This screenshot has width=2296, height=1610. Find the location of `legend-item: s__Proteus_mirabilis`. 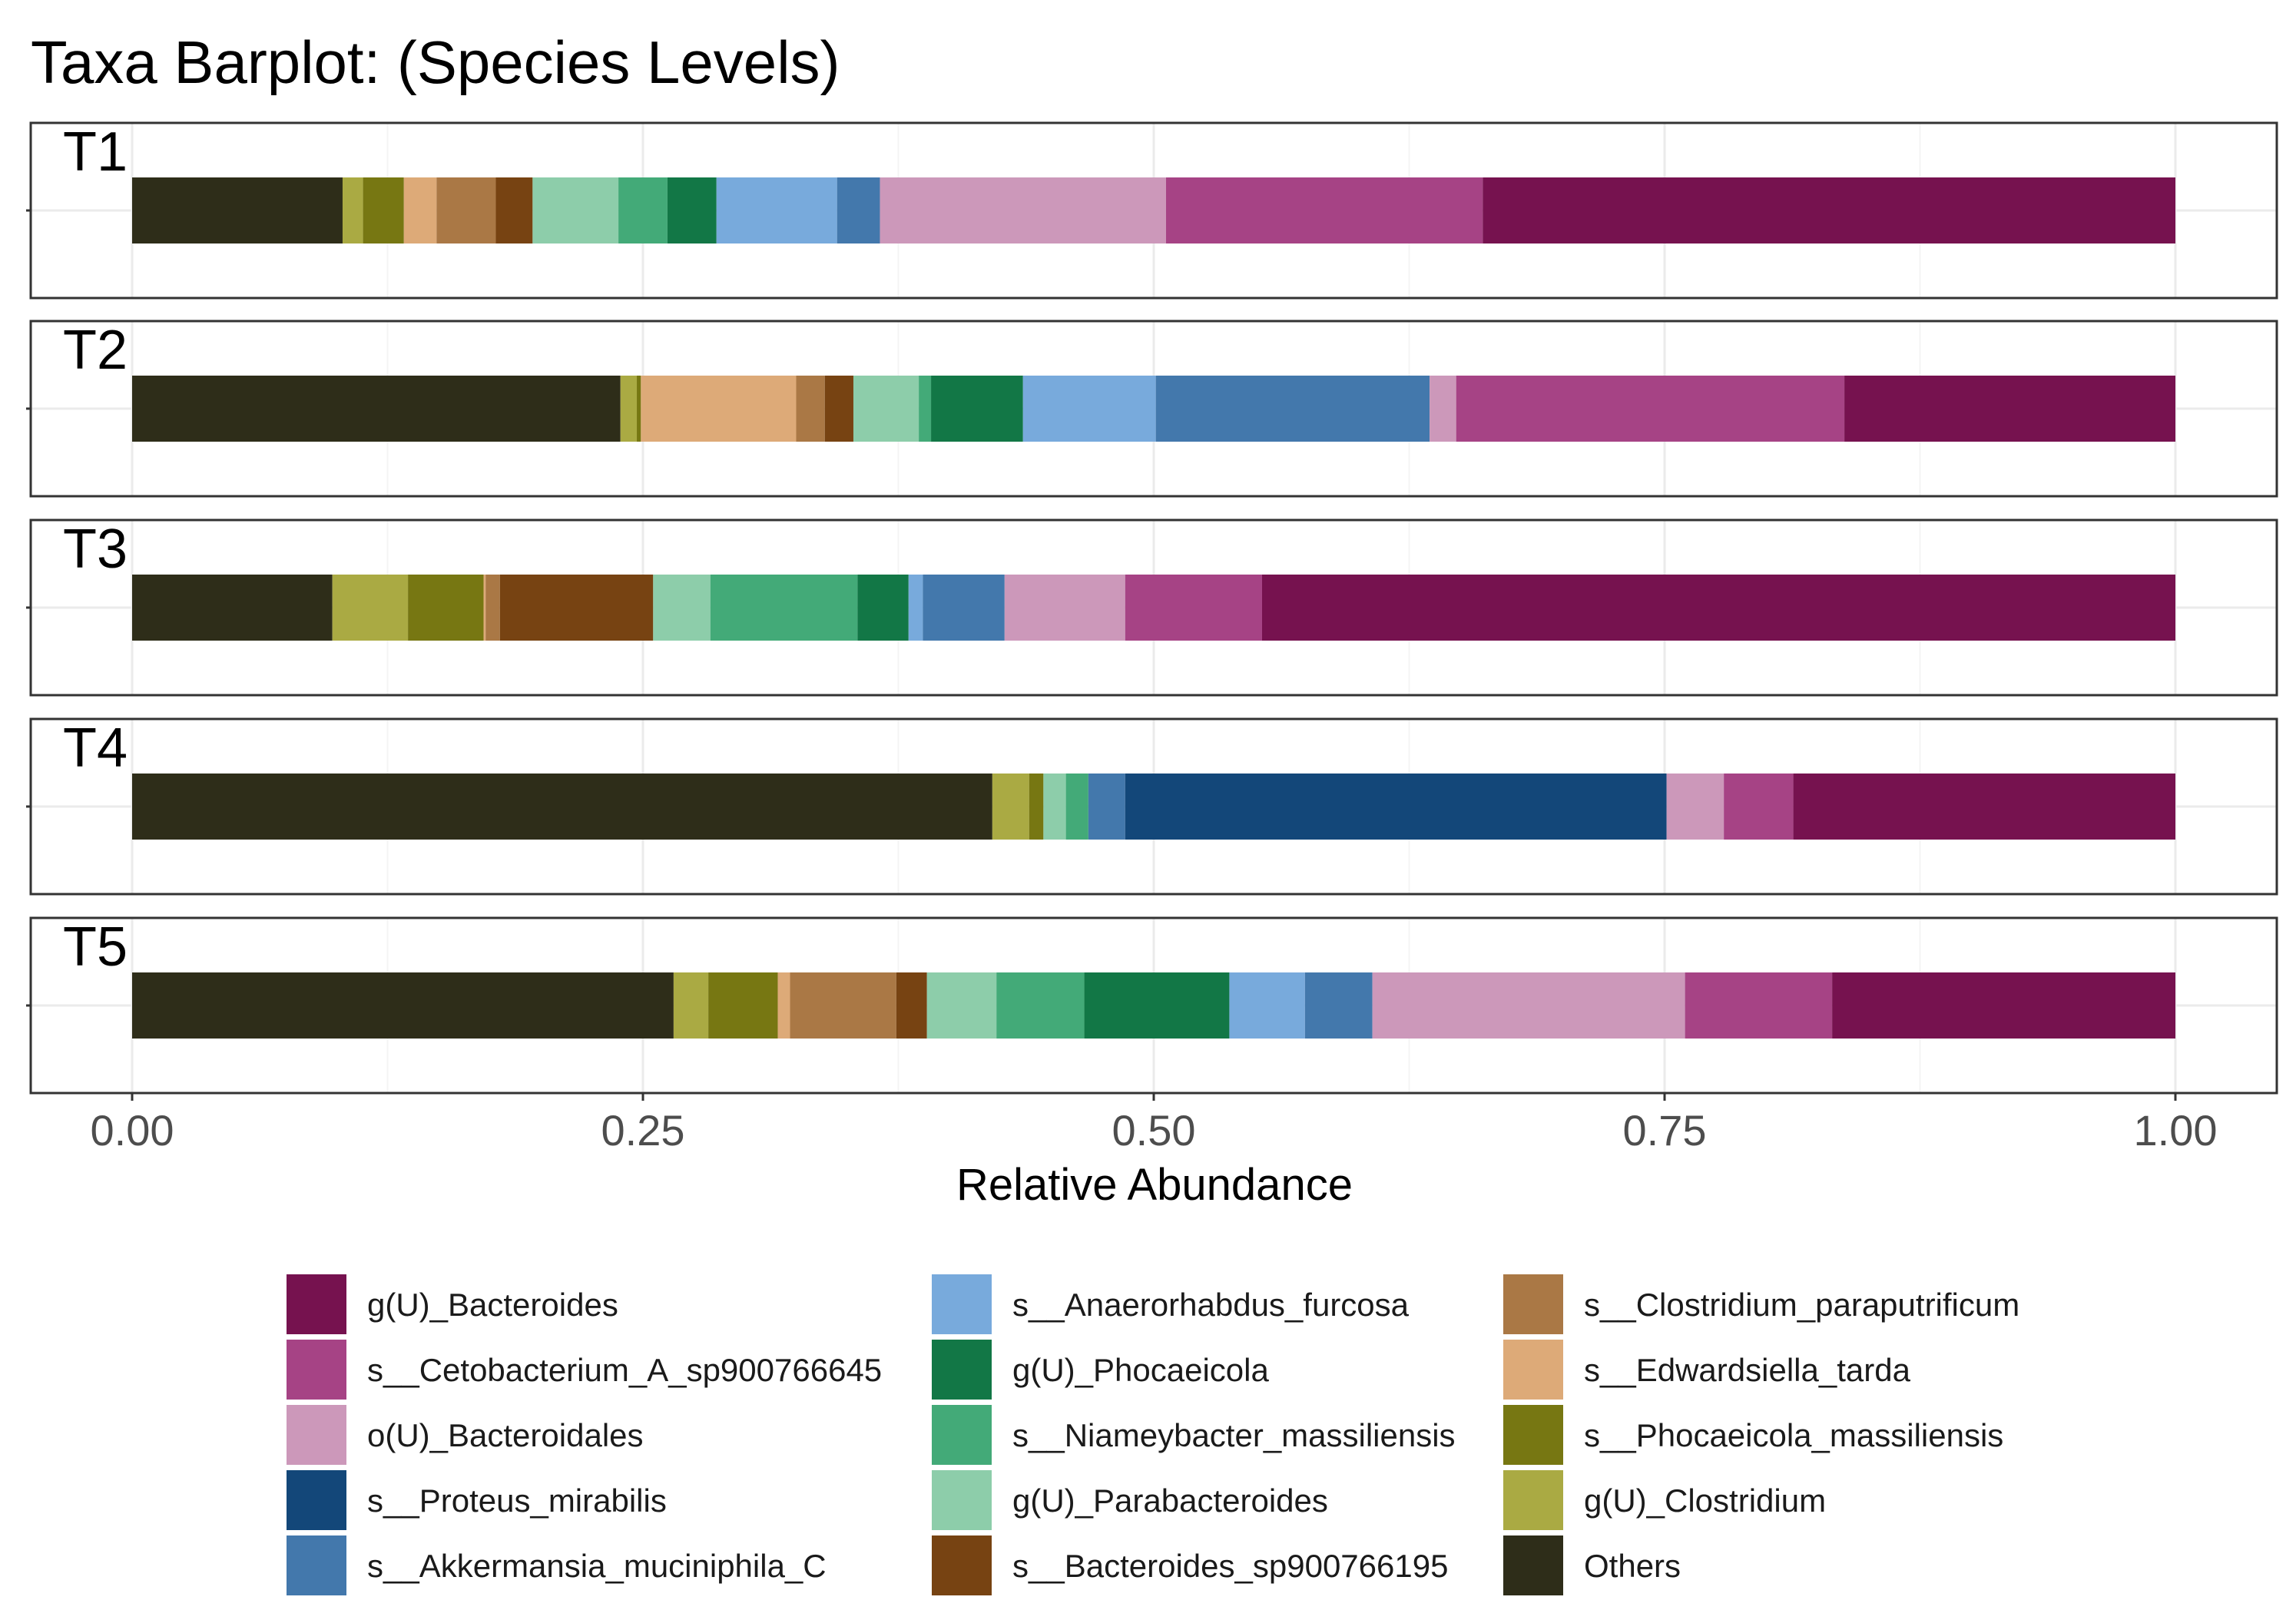

legend-item: s__Proteus_mirabilis is located at coordinates (476, 1500).